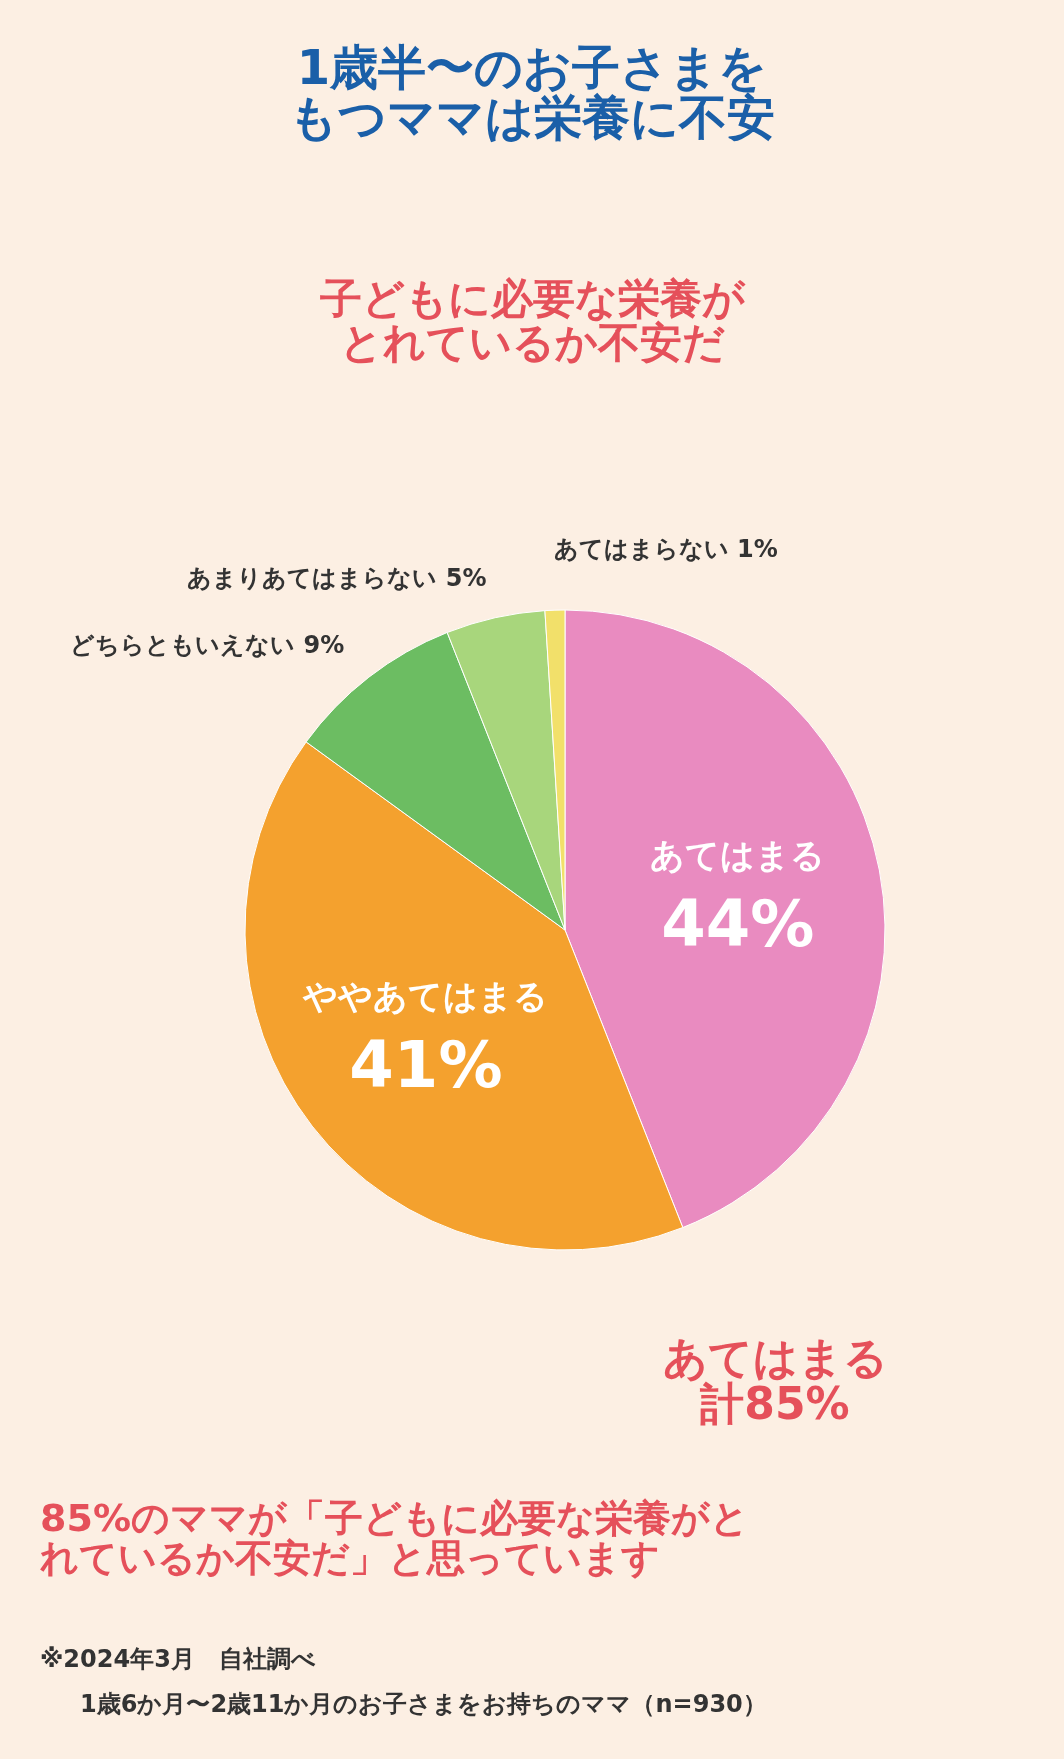 Image resolution: width=1064 pixels, height=1759 pixels. What do you see at coordinates (738, 855) in the screenshot?
I see `slice-label: あてはまる` at bounding box center [738, 855].